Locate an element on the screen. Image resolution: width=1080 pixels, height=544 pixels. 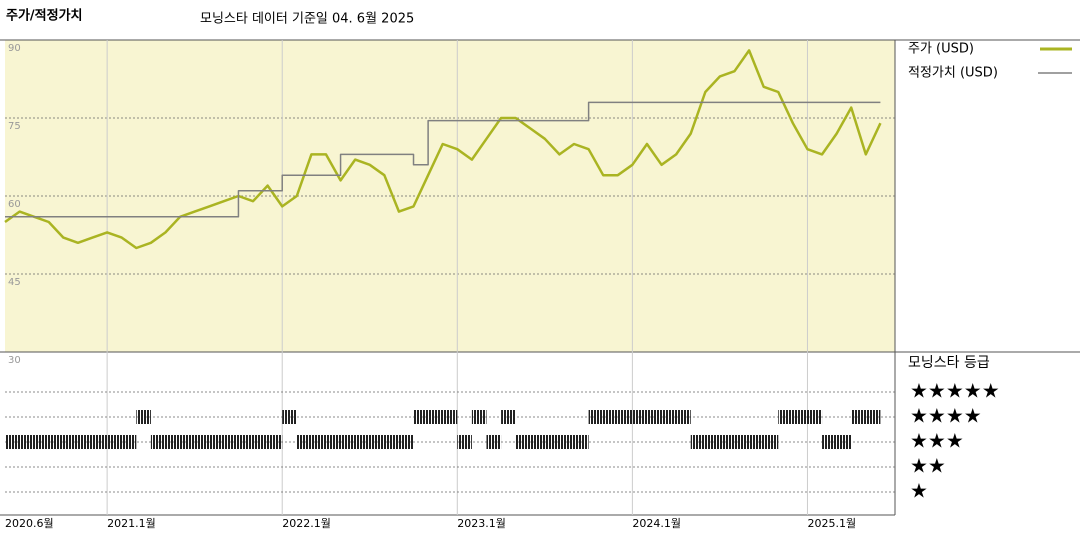
rating-level: ★★★★ is located at coordinates (946, 416).